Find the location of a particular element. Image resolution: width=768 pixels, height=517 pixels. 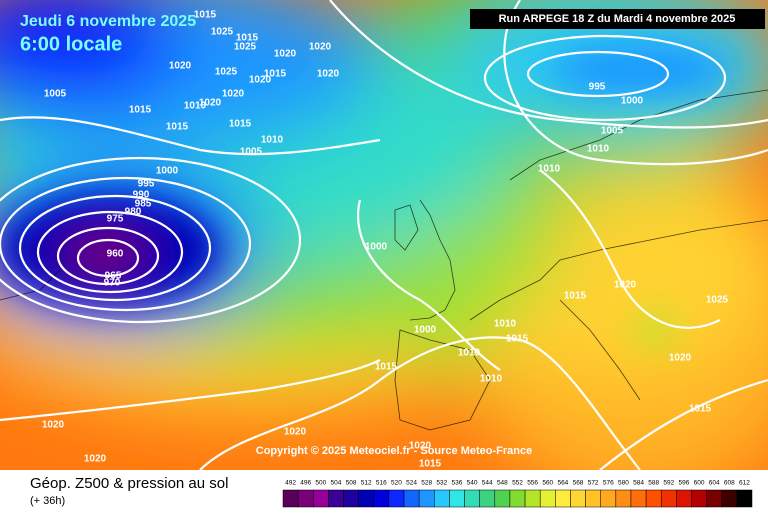

color-scale-label: 512 is located at coordinates (366, 483).